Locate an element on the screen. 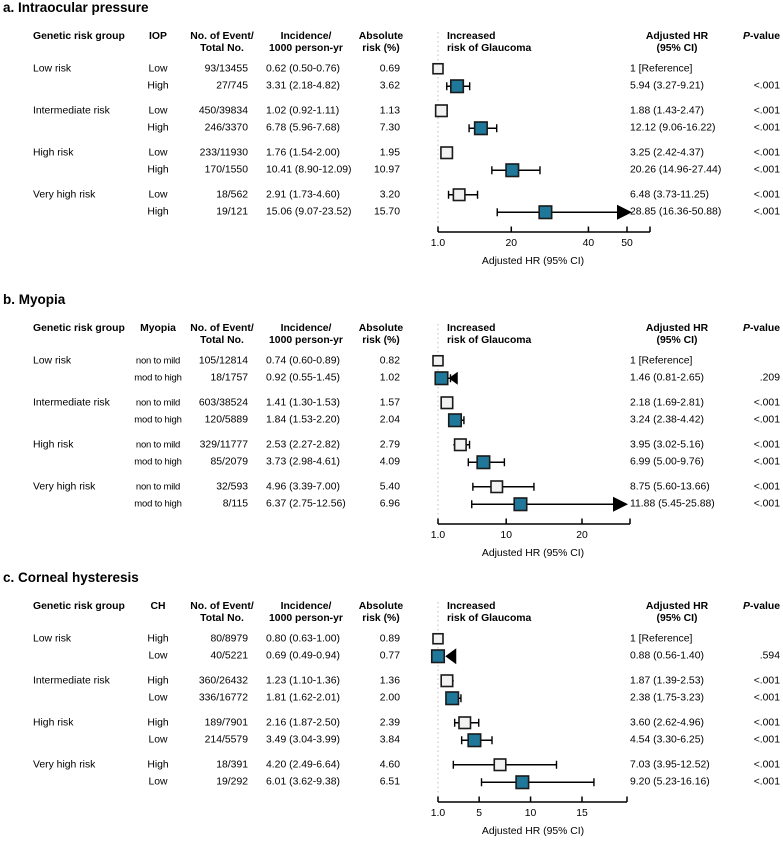  cell-absolute: 0.89 is located at coordinates (389, 639).